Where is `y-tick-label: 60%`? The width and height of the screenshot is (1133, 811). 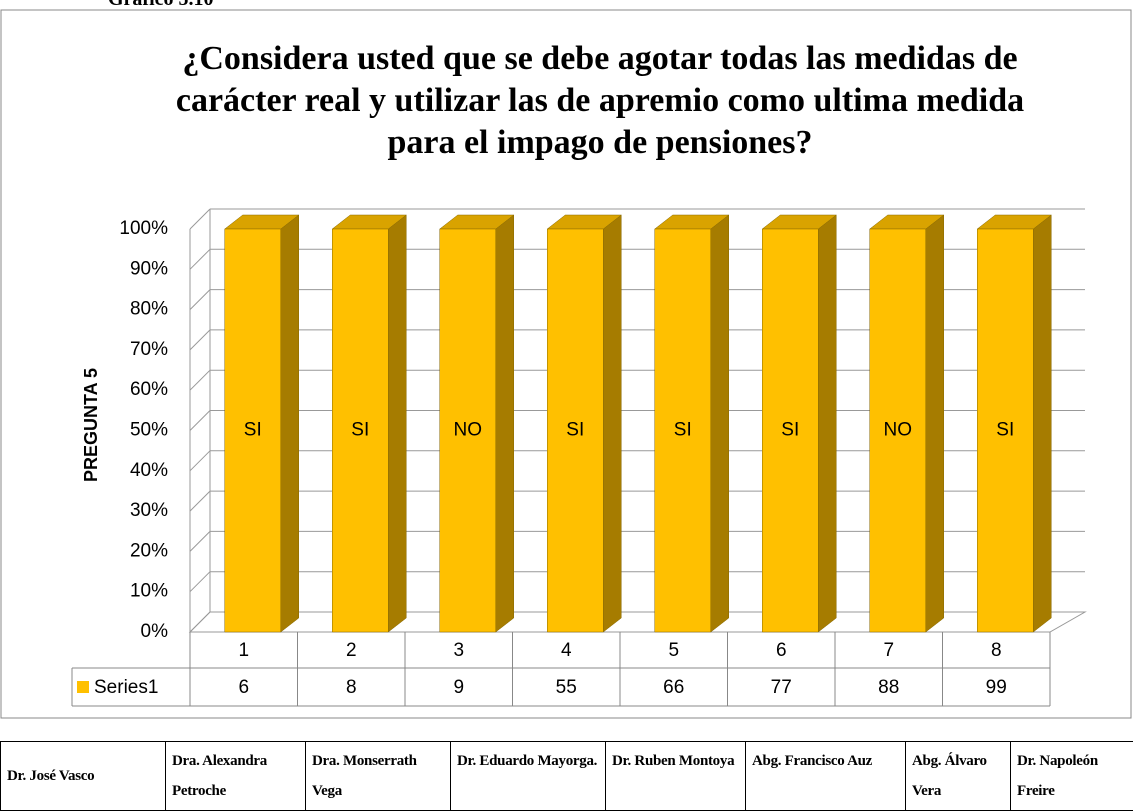
y-tick-label: 60% is located at coordinates (149, 389).